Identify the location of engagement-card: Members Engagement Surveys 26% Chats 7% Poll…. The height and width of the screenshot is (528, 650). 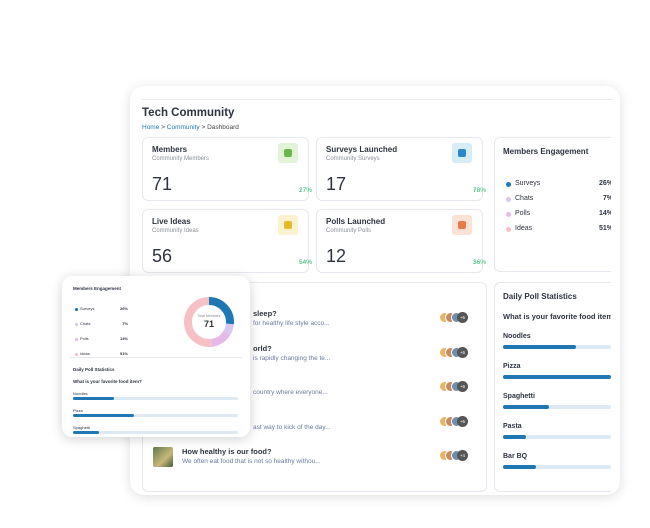
(552, 204).